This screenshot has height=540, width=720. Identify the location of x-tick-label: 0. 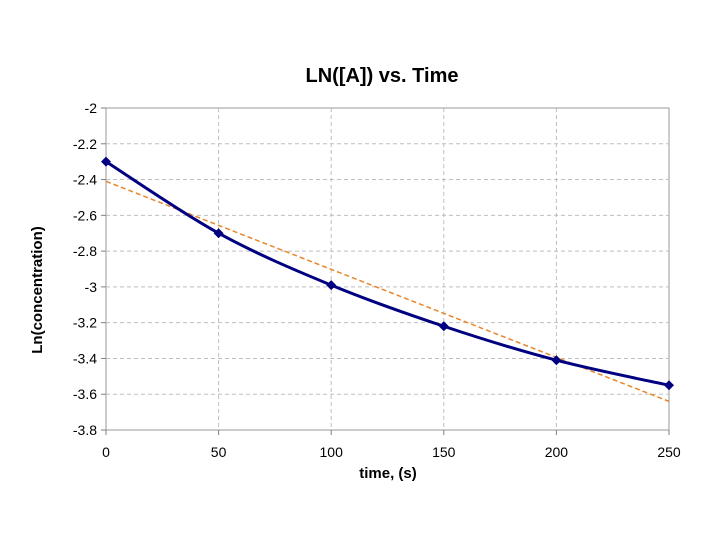
(106, 452).